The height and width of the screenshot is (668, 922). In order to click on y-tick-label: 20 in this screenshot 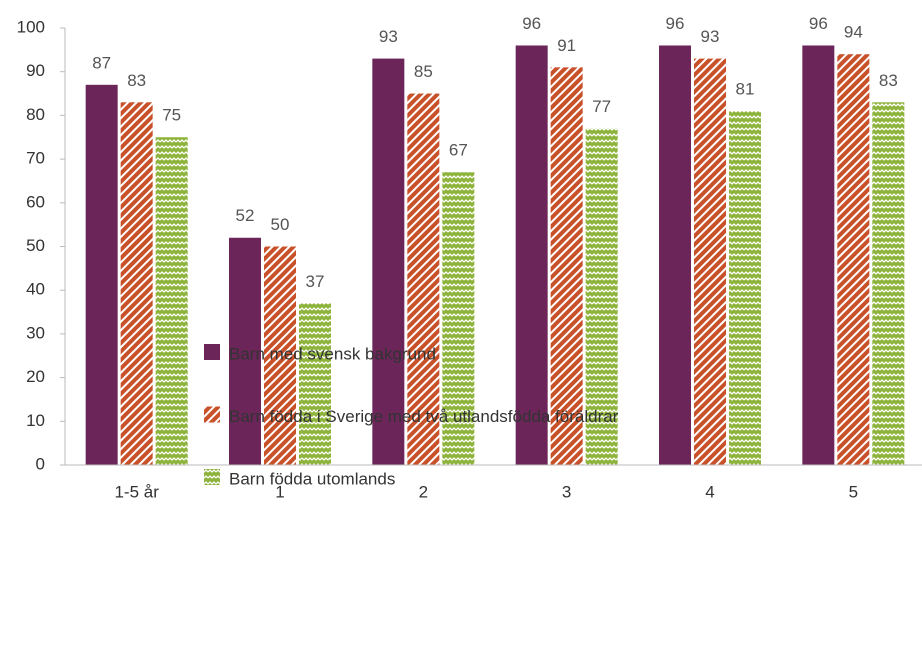, I will do `click(35, 376)`.